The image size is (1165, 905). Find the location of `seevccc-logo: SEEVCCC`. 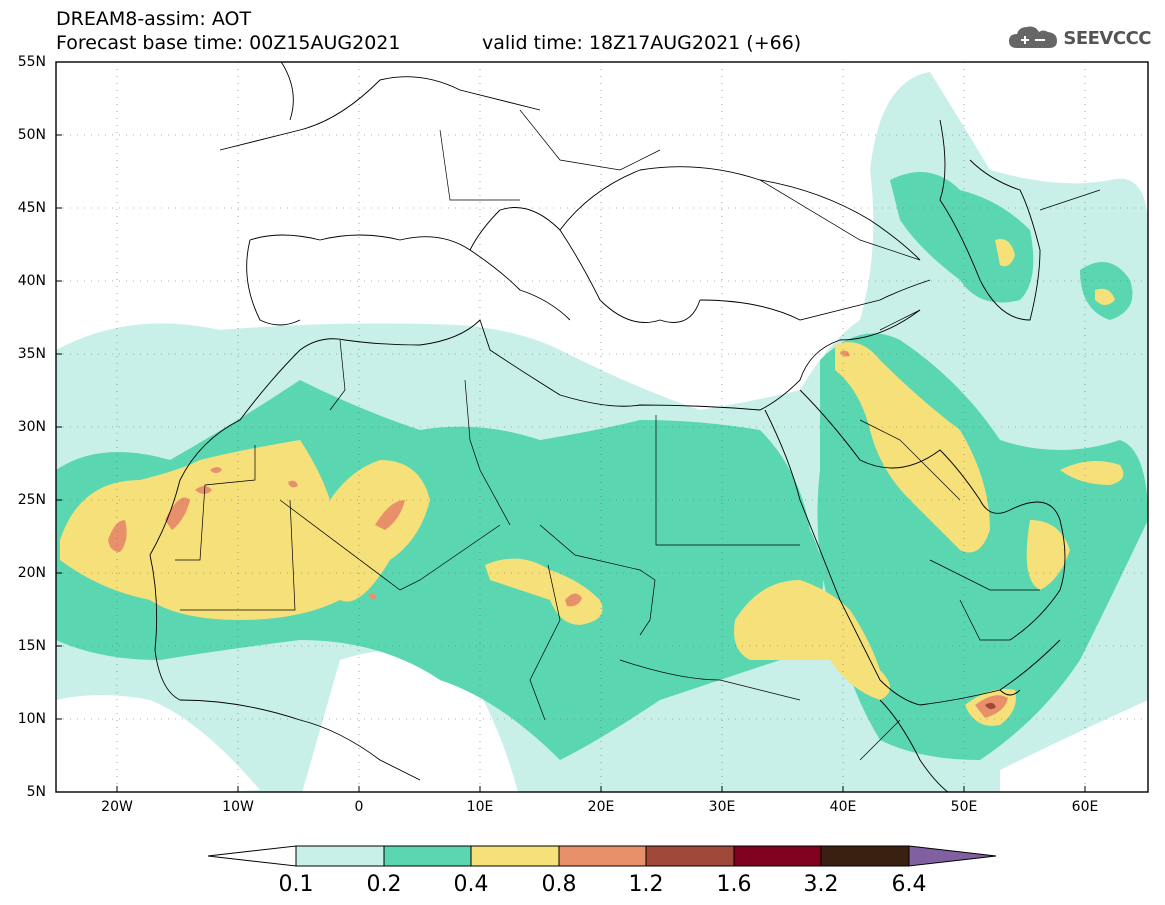

seevccc-logo: SEEVCCC is located at coordinates (1079, 38).